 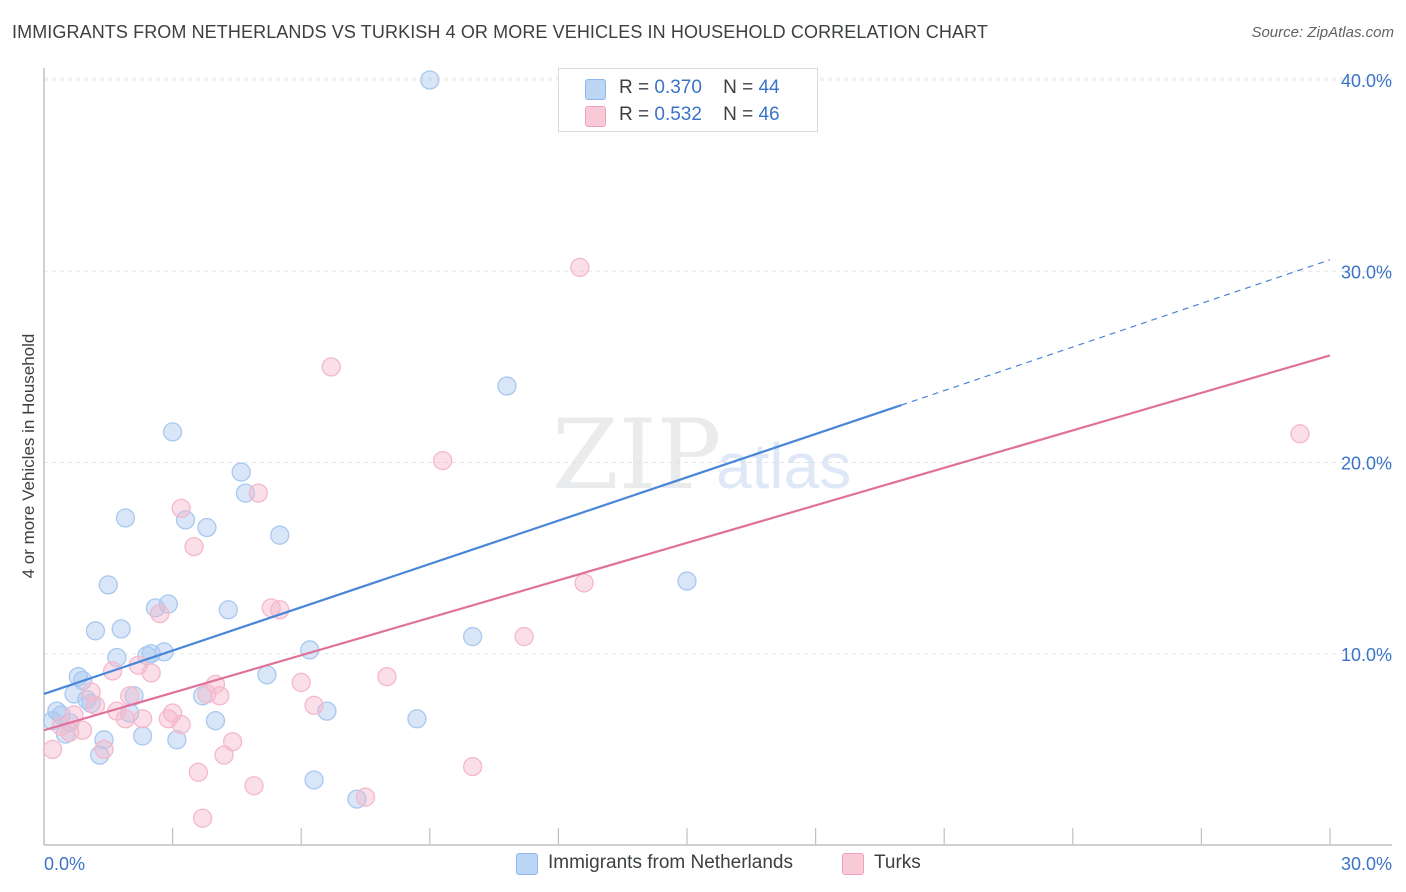 What do you see at coordinates (678, 114) in the screenshot?
I see `legend-r-value: 0.532` at bounding box center [678, 114].